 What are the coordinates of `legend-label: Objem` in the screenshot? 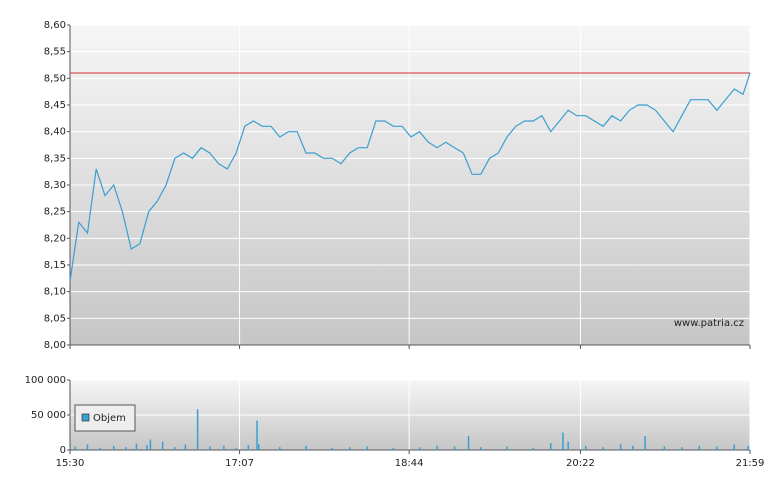 It's located at (109, 418).